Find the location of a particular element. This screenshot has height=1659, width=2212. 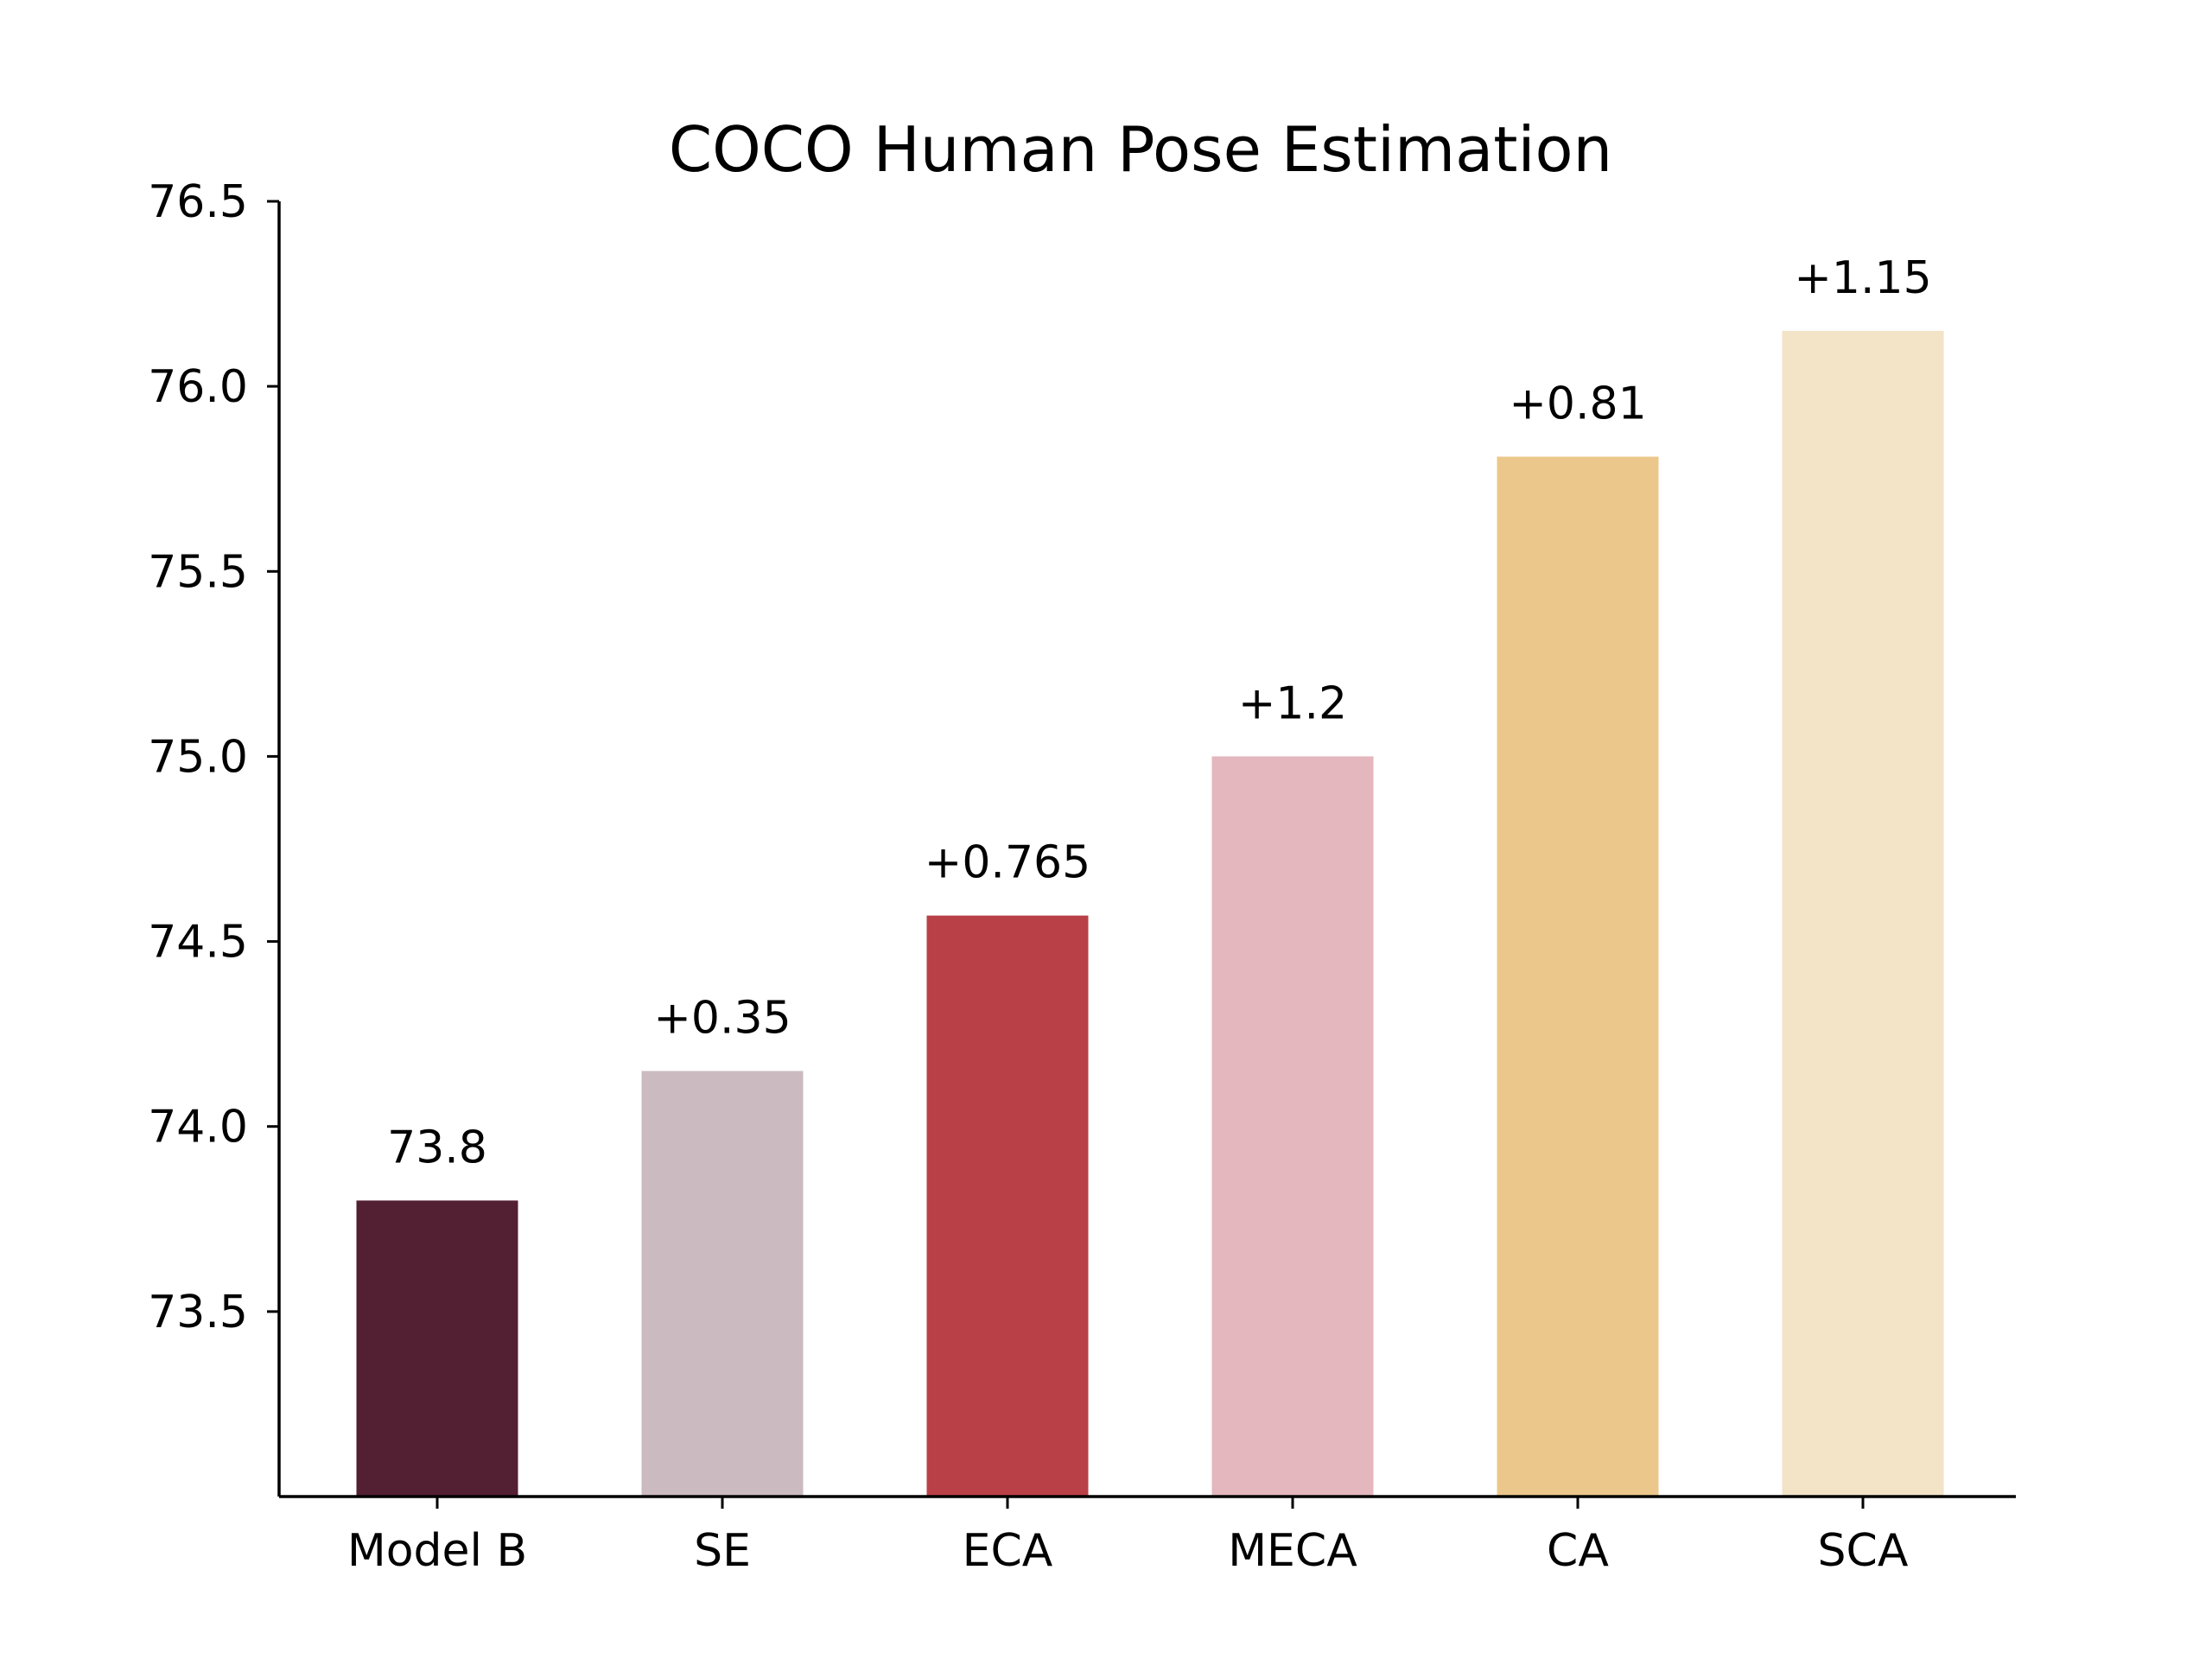

x-tick-label: Model B is located at coordinates (437, 1551).